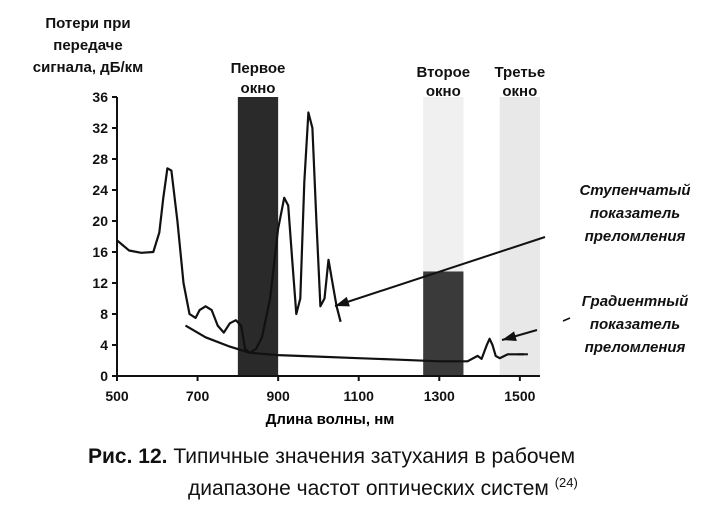  Describe the element at coordinates (443, 184) in the screenshot. I see `window-band-2-upper` at that location.